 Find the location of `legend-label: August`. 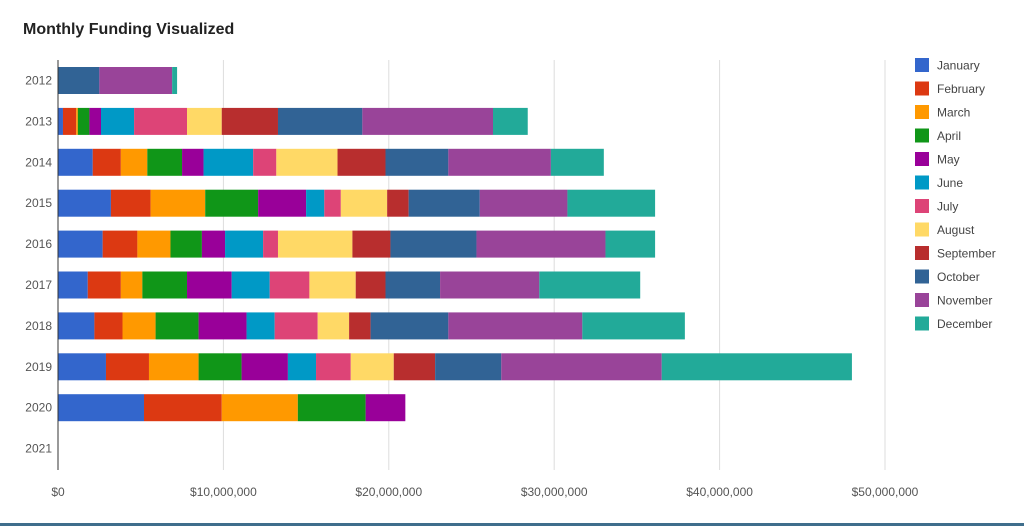

legend-label: August is located at coordinates (956, 230).